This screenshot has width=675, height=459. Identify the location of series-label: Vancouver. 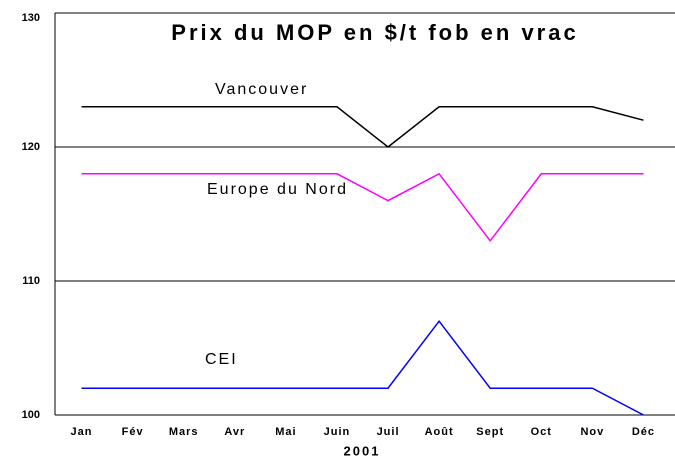
(261, 89).